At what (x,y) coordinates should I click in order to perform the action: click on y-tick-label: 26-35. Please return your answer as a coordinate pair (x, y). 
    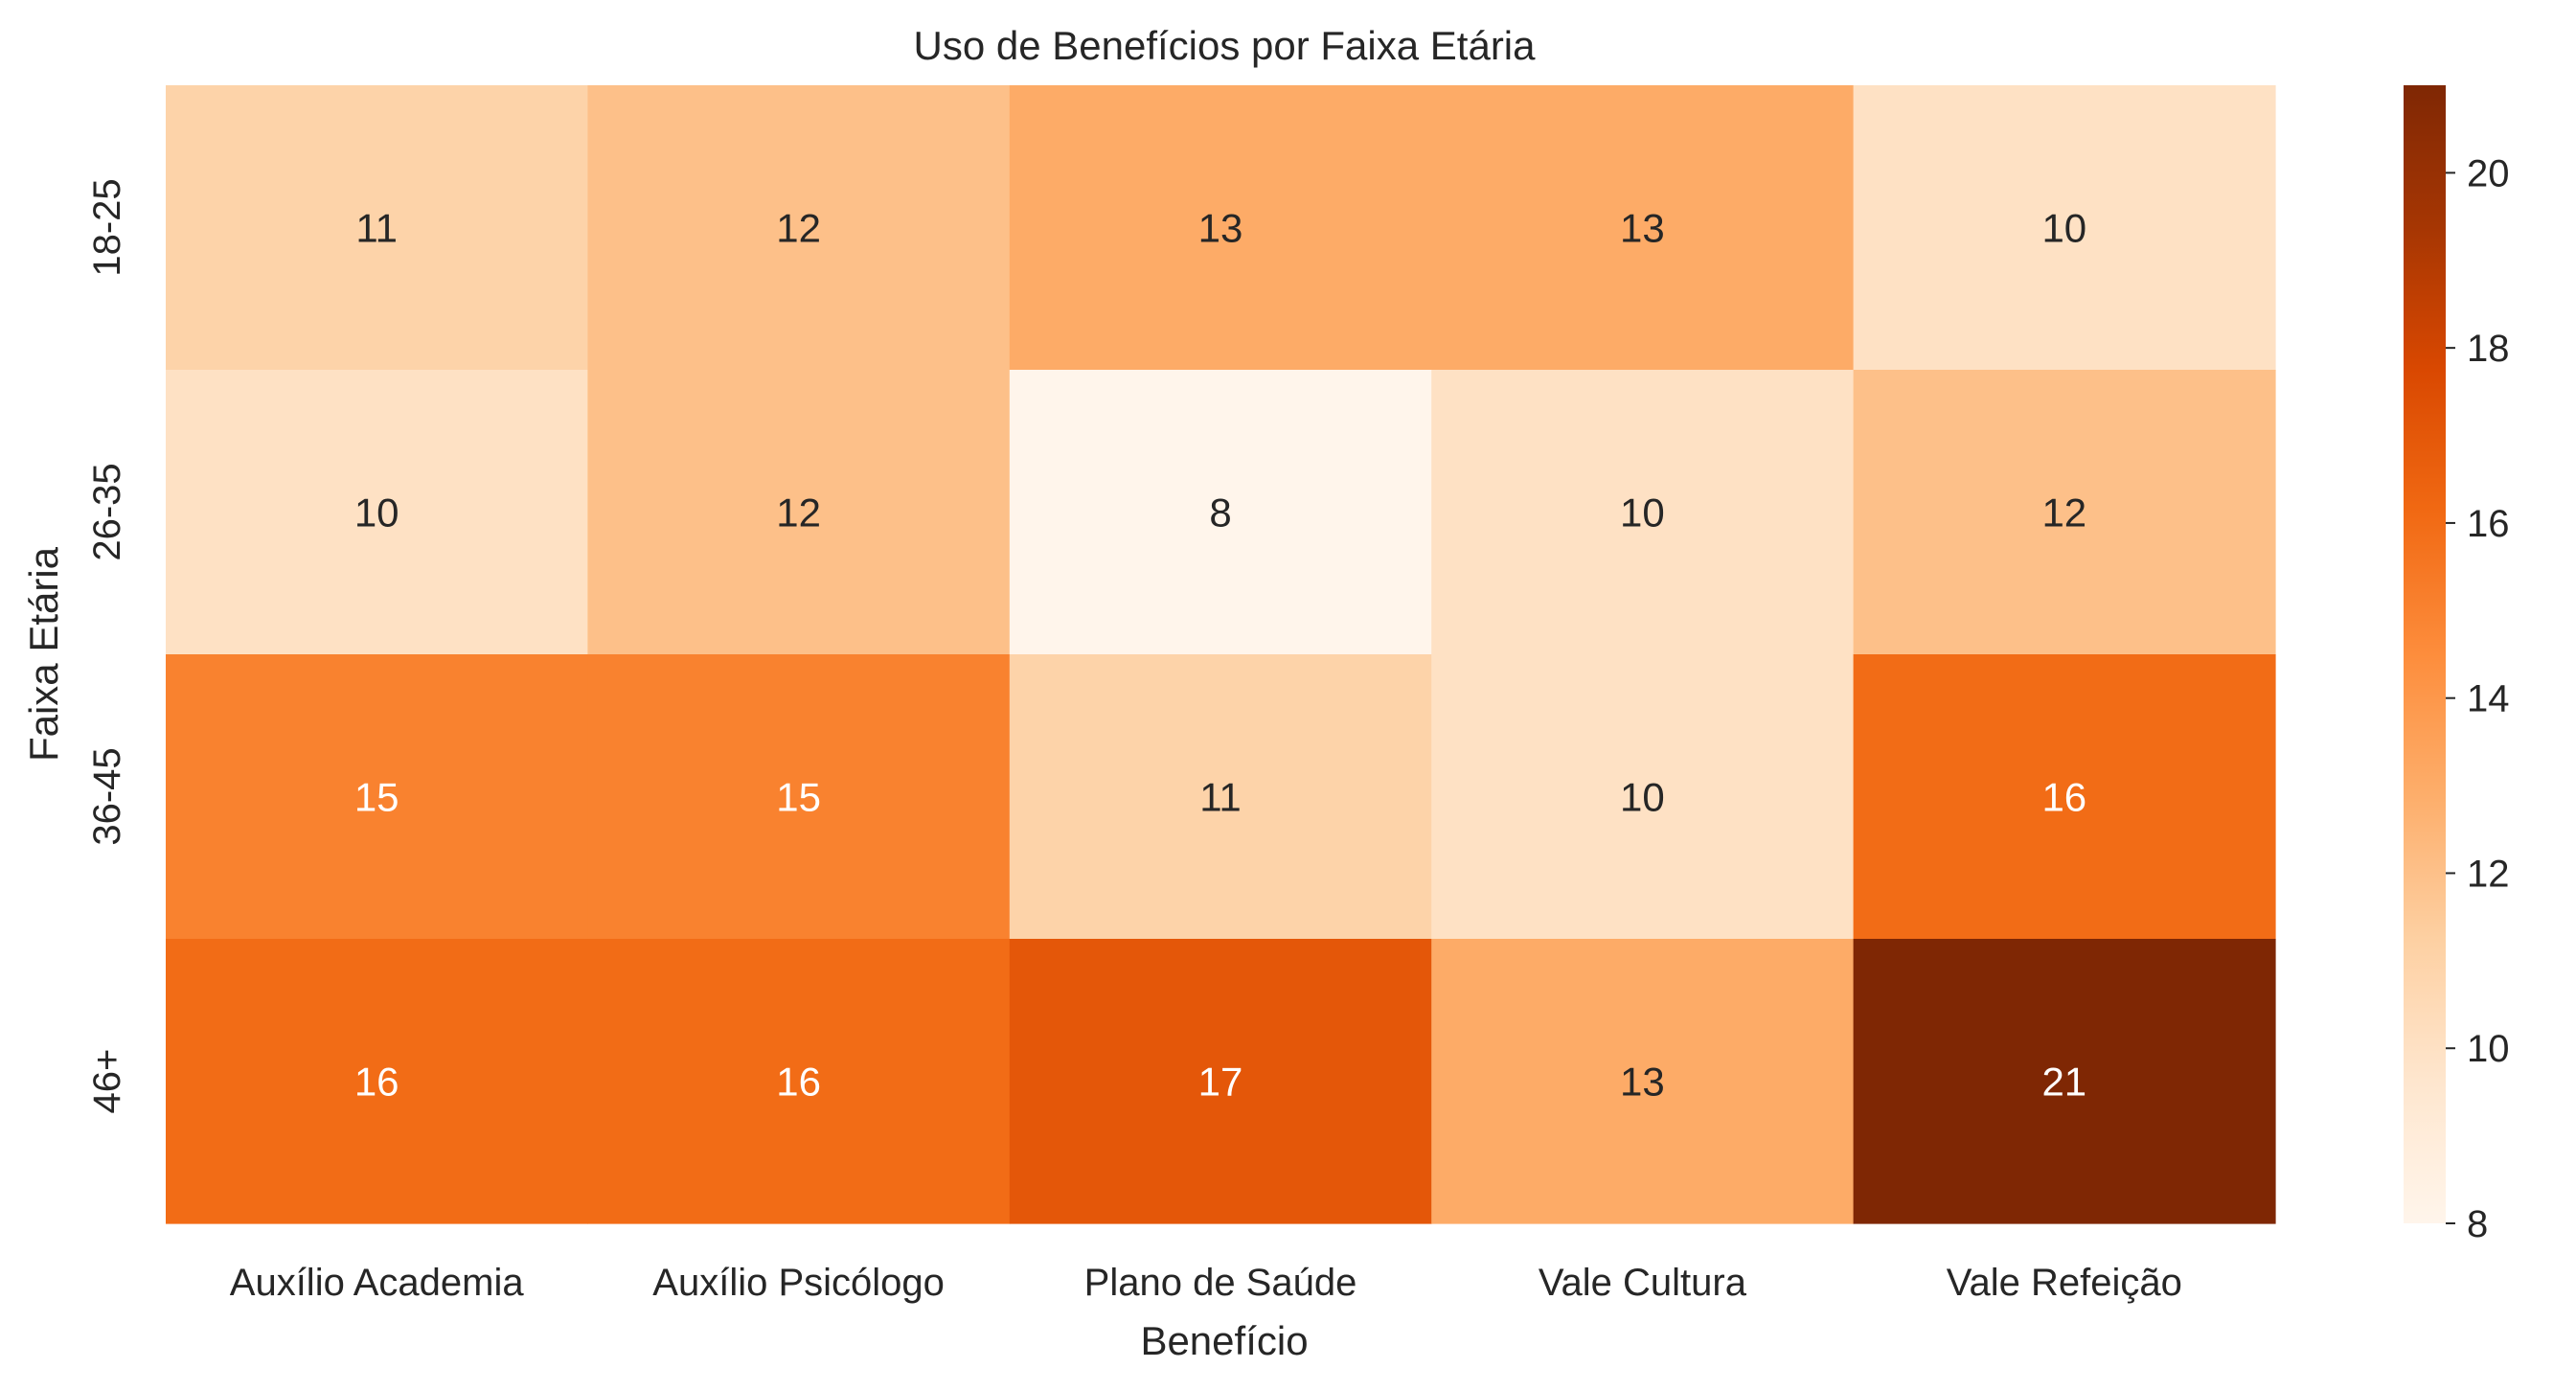
    Looking at the image, I should click on (107, 512).